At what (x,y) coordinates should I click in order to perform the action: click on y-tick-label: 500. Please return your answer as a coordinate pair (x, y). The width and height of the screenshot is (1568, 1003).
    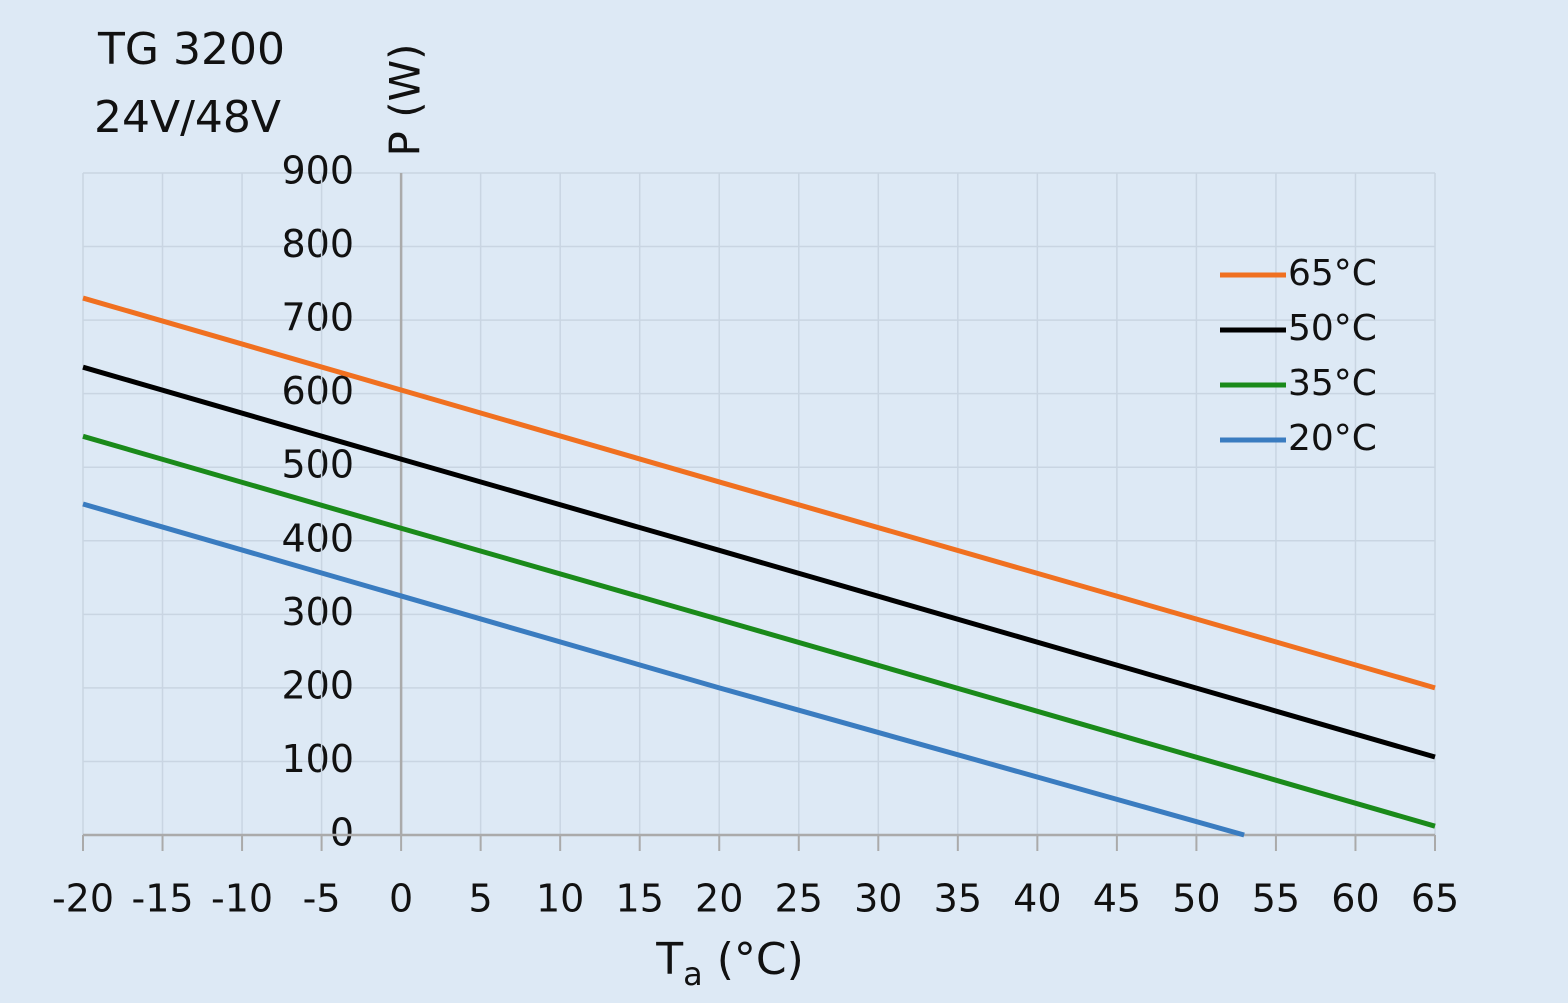
    Looking at the image, I should click on (317, 465).